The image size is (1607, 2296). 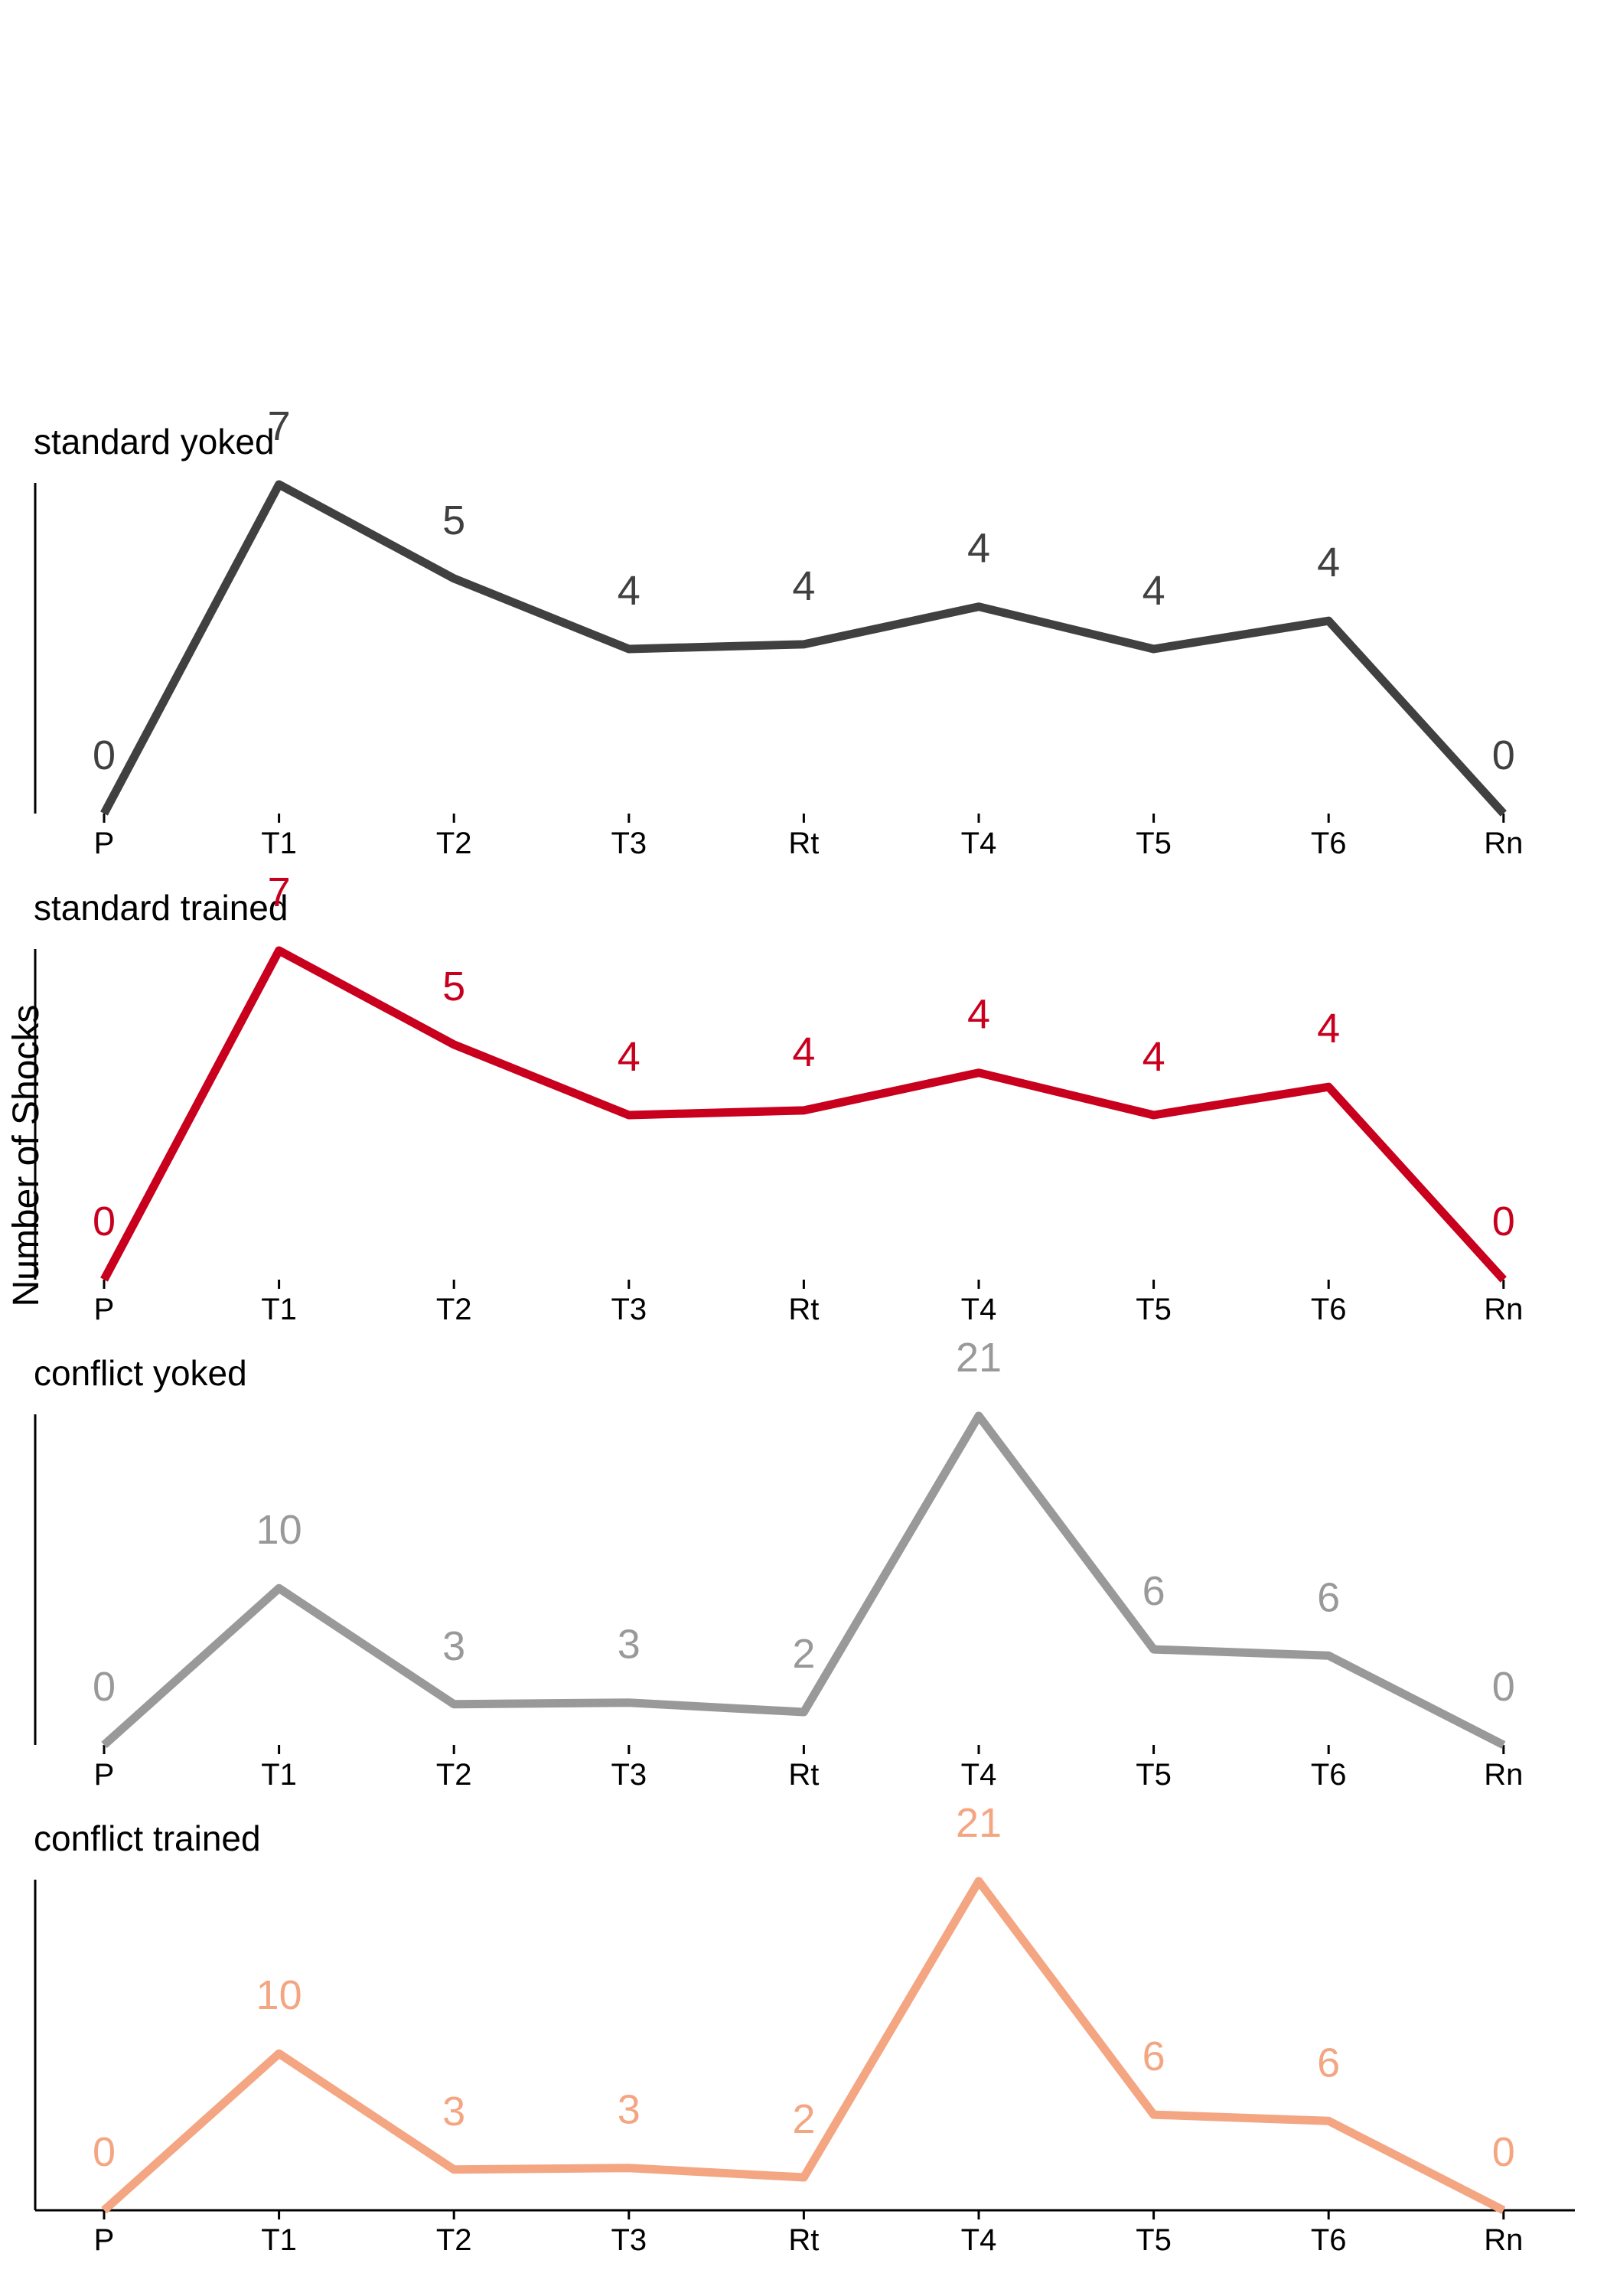 I want to click on panel-title: conflict trained, so click(x=147, y=1838).